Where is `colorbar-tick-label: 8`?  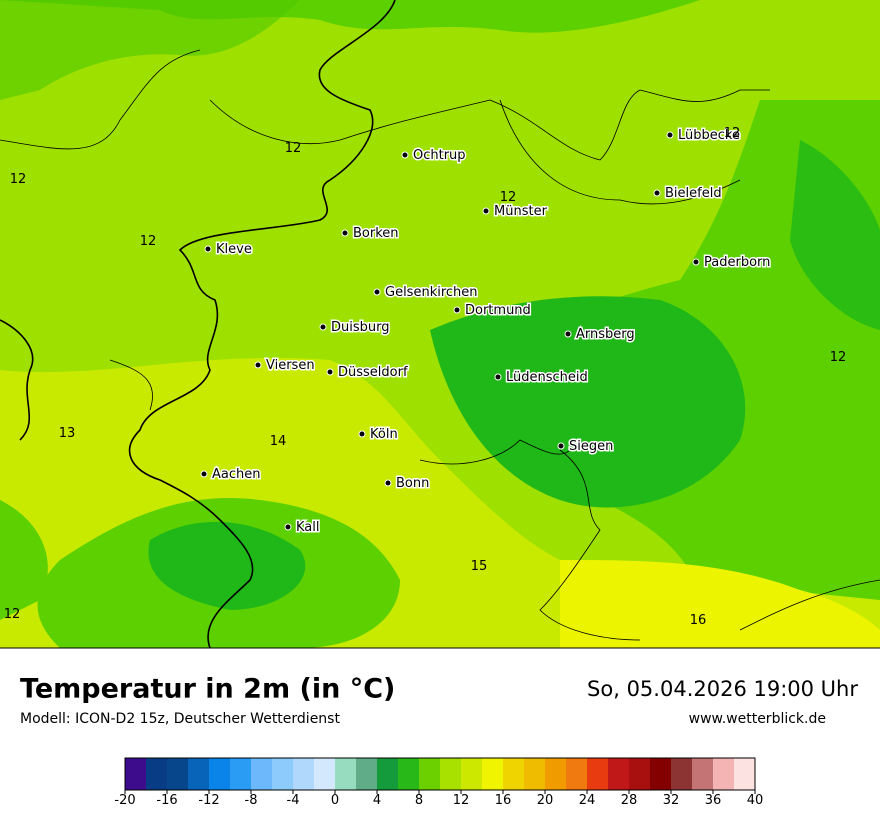 colorbar-tick-label: 8 is located at coordinates (419, 800).